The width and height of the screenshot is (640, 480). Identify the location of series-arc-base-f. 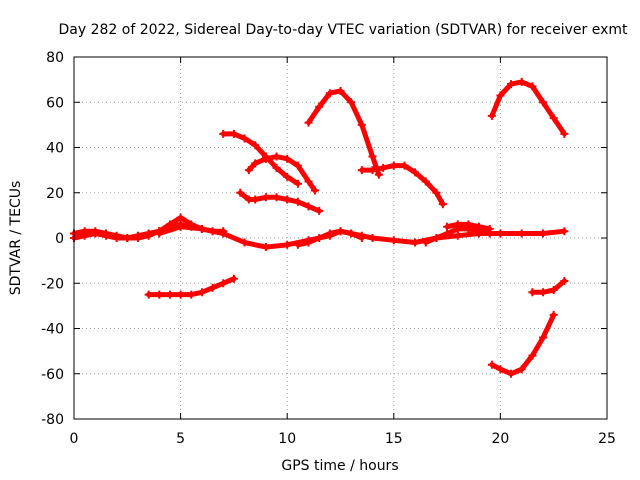
(468, 226).